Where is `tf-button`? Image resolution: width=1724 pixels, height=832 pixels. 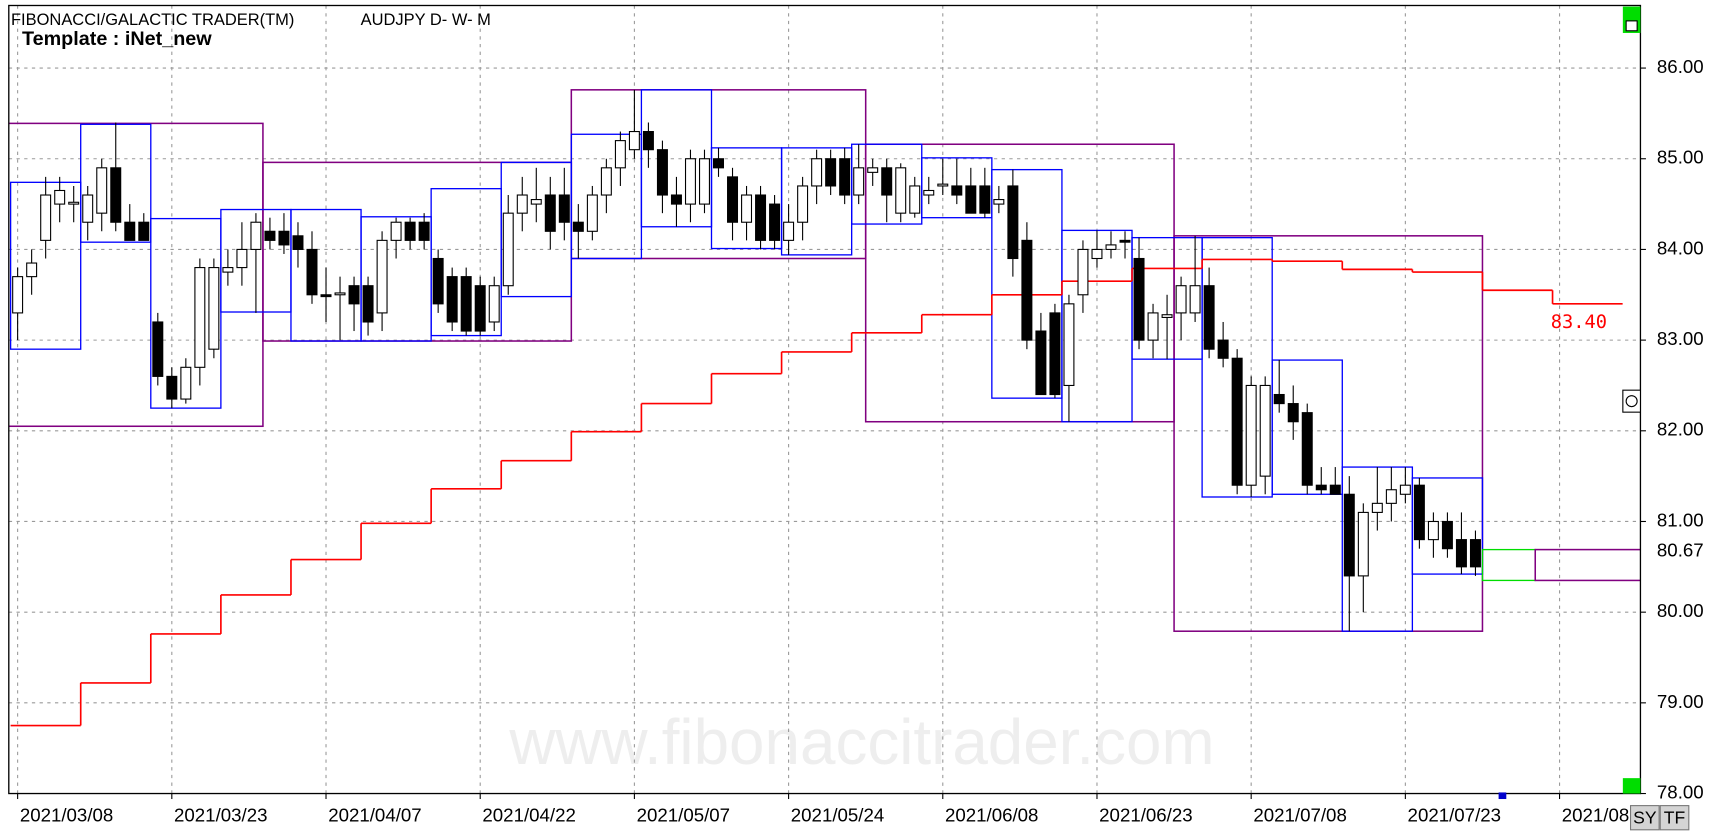
tf-button is located at coordinates (1674, 818).